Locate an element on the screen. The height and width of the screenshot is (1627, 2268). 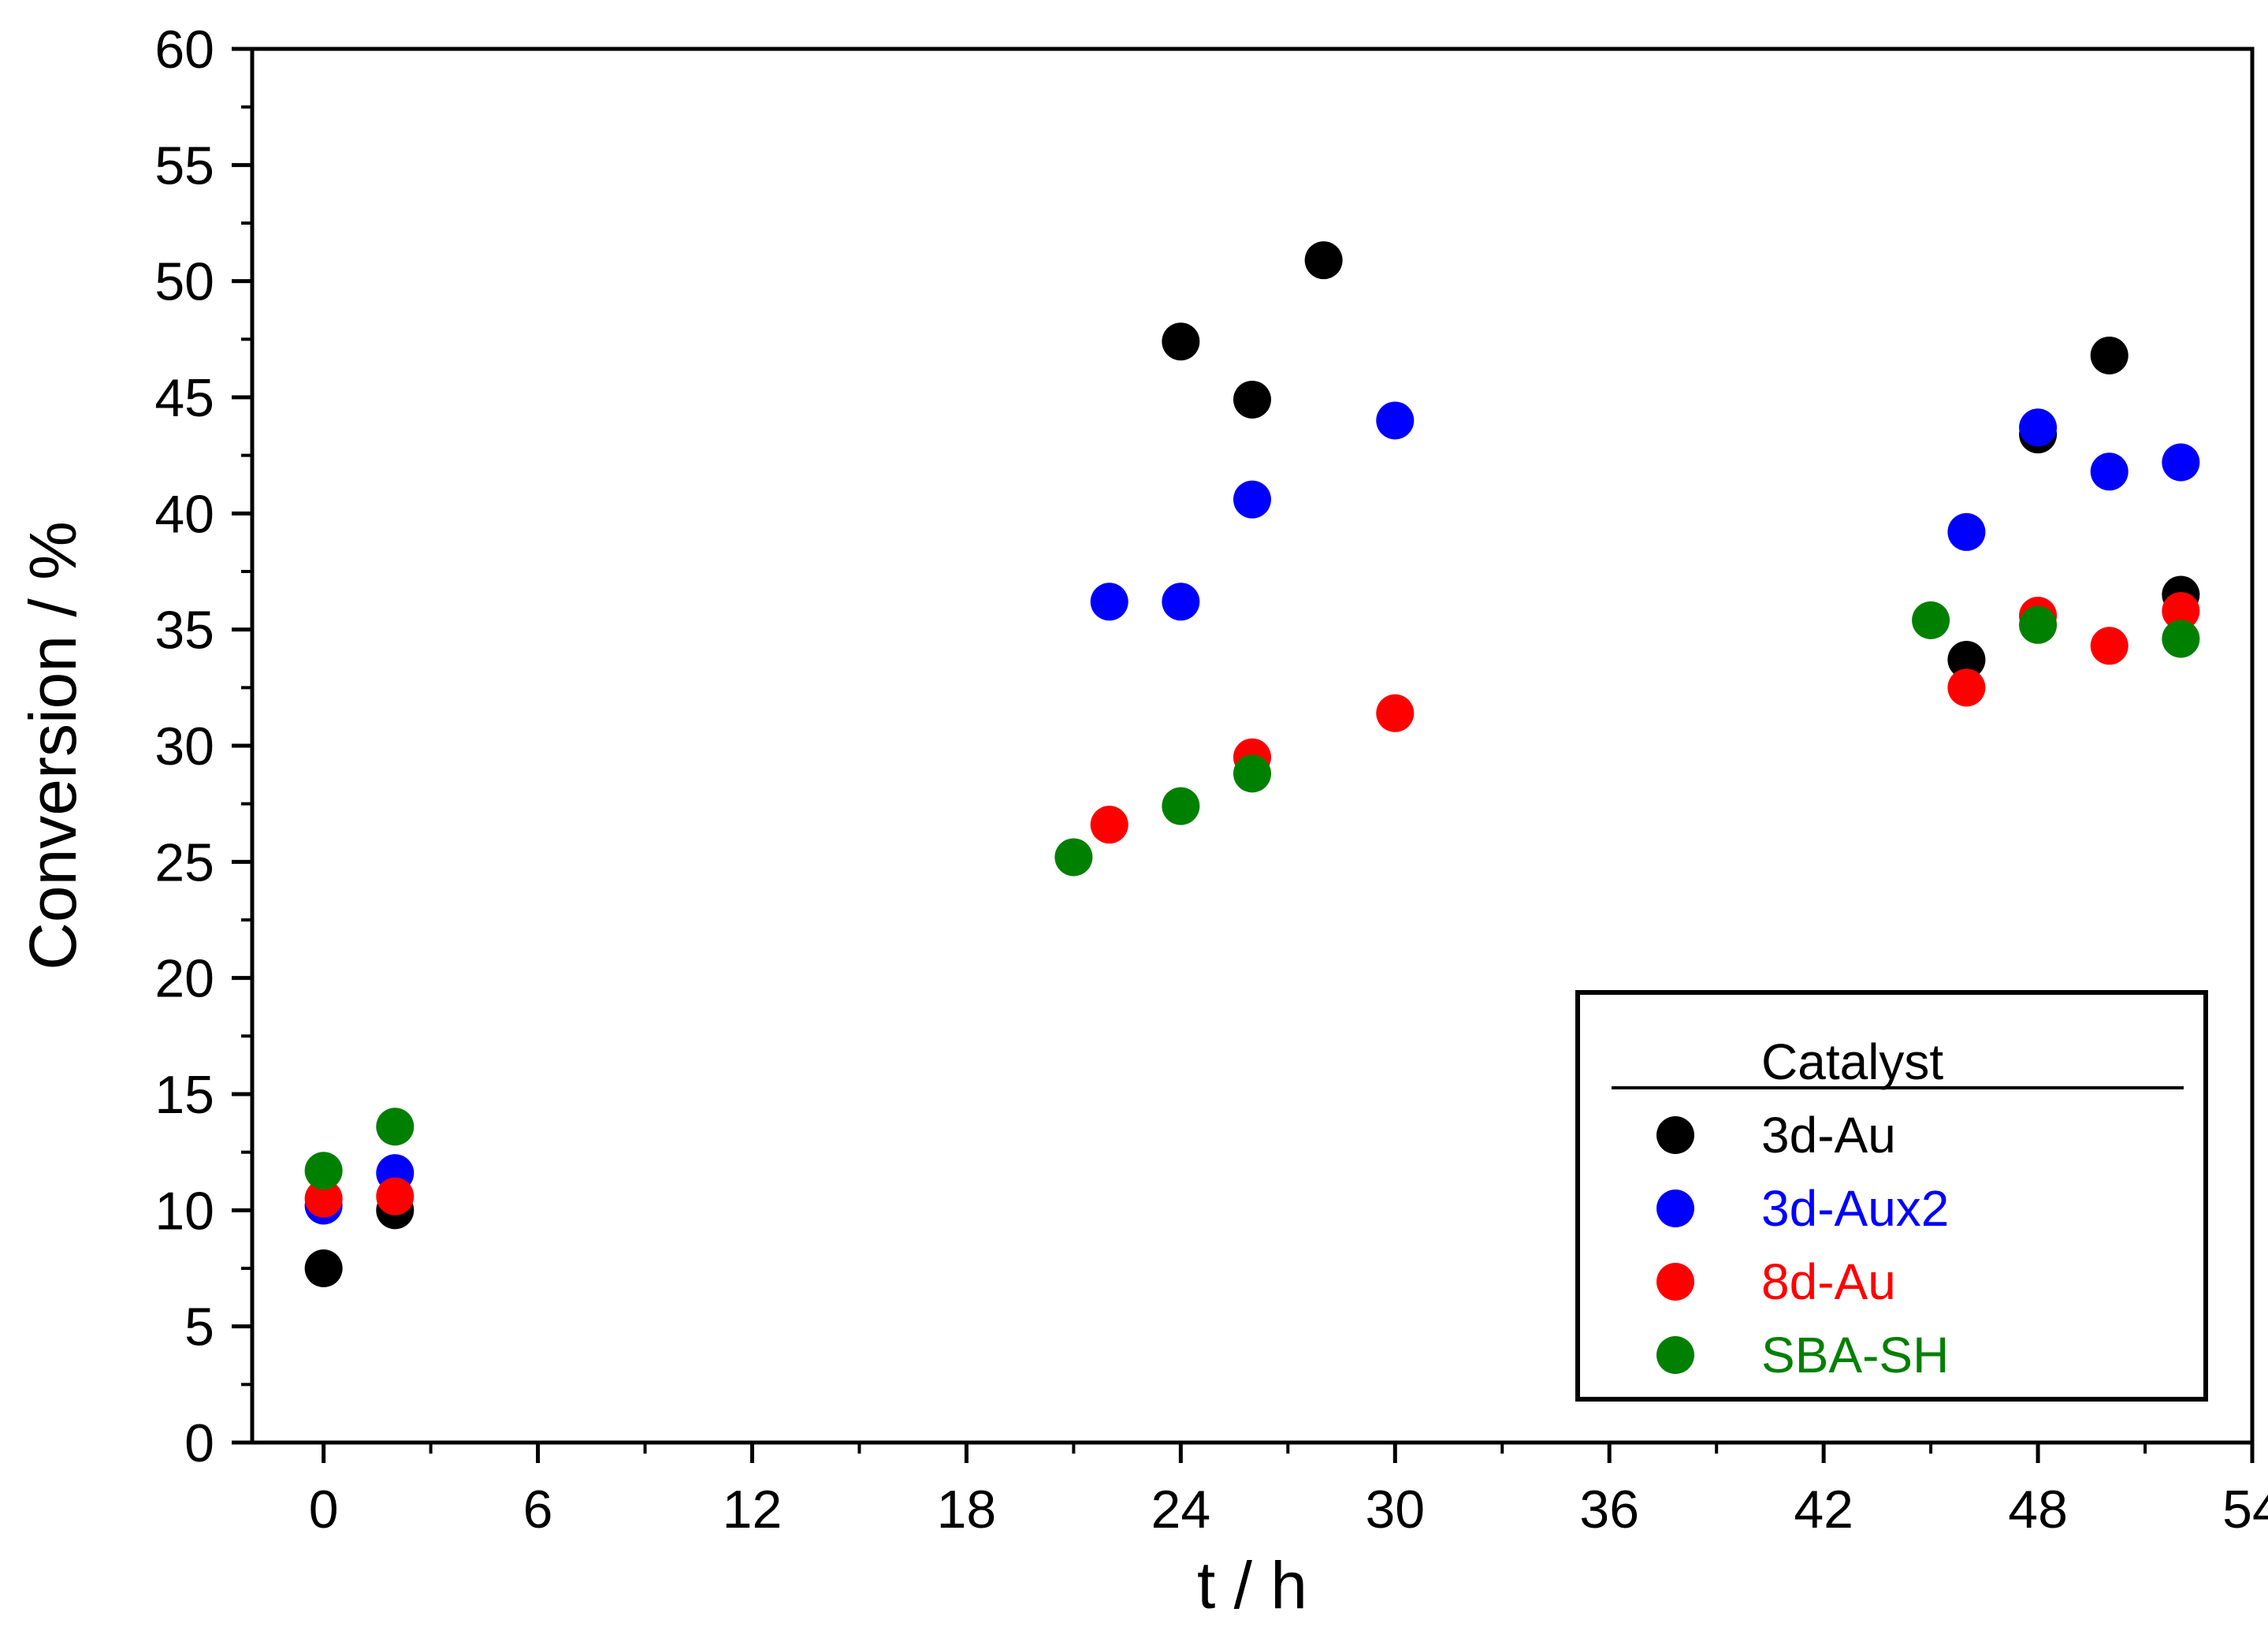
y-axis-title: Conversion / % is located at coordinates (53, 745).